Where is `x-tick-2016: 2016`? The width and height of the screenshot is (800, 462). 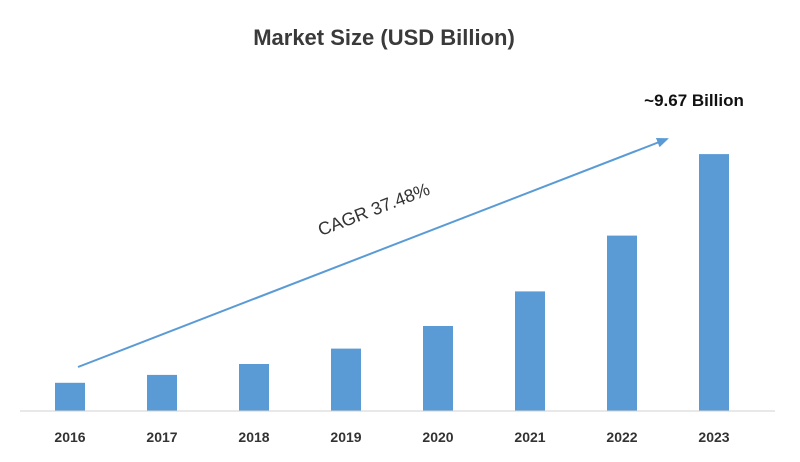
x-tick-2016: 2016 is located at coordinates (69, 437).